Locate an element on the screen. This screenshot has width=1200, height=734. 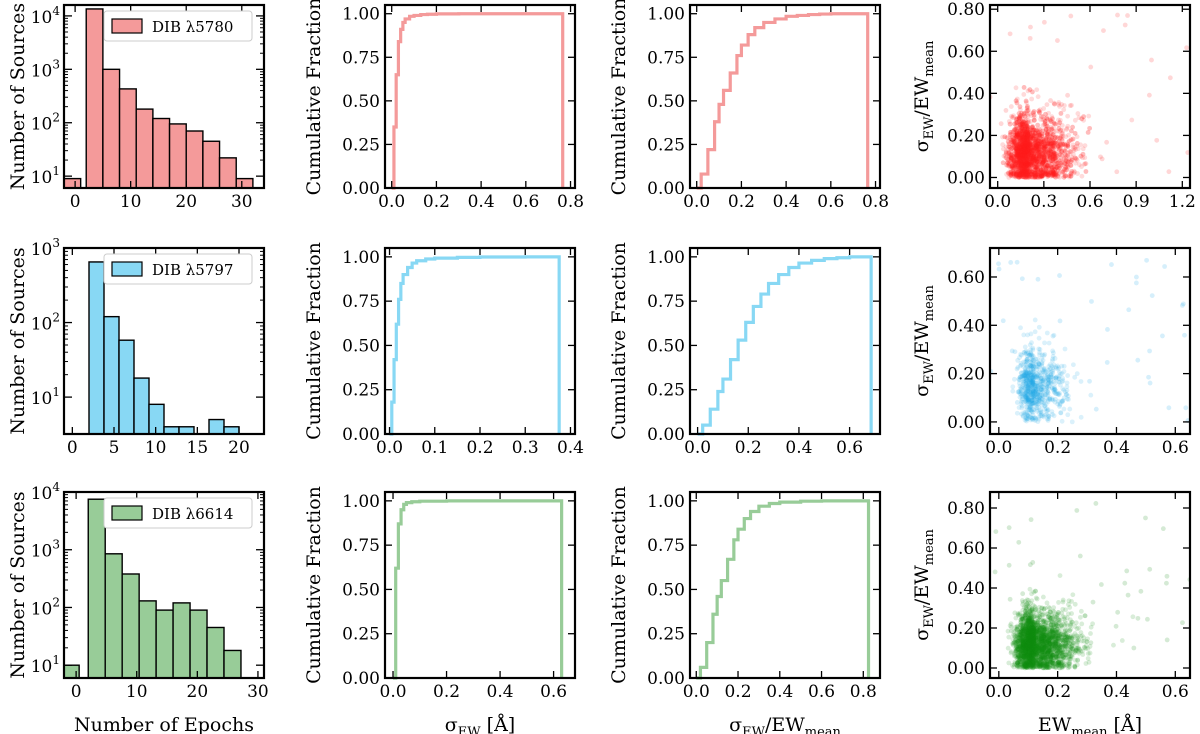
scatter-y-tick-label-1: 0.20 is located at coordinates (966, 375).